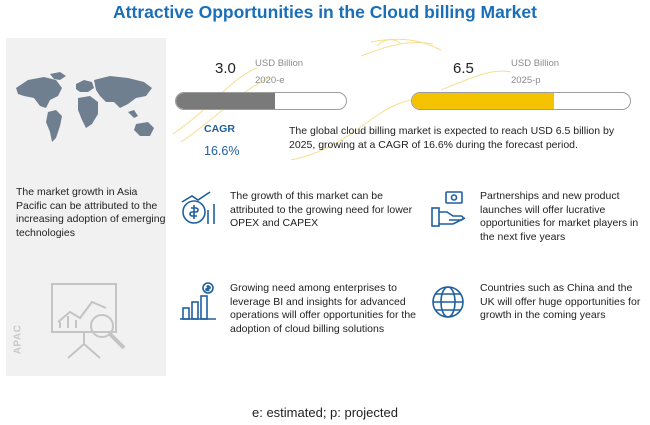 The image size is (650, 425). Describe the element at coordinates (219, 129) in the screenshot. I see `cagr-label: CAGR` at that location.